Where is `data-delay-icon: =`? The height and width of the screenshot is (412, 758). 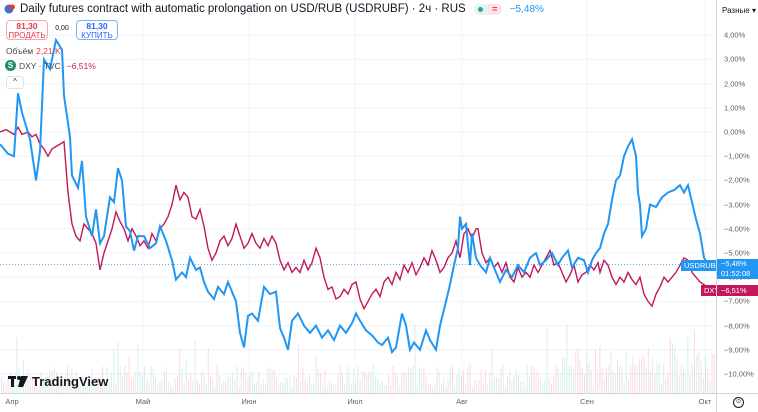
data-delay-icon: = is located at coordinates (494, 9).